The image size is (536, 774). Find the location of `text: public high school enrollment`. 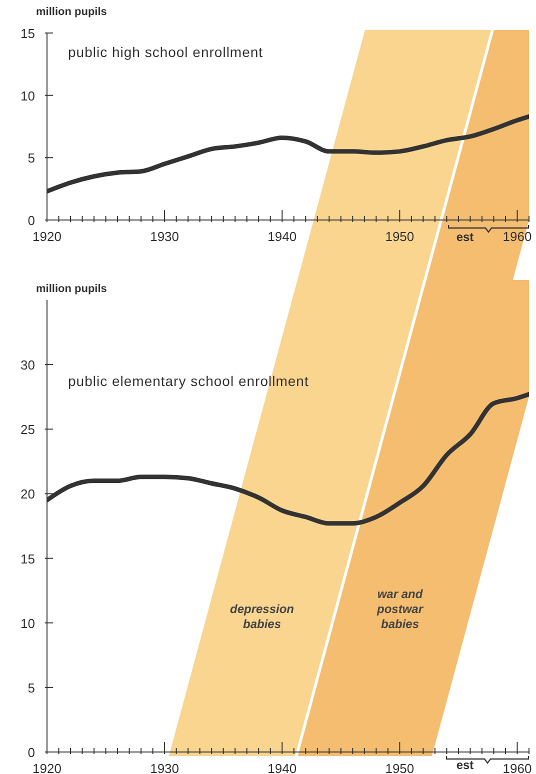

text: public high school enrollment is located at coordinates (166, 52).